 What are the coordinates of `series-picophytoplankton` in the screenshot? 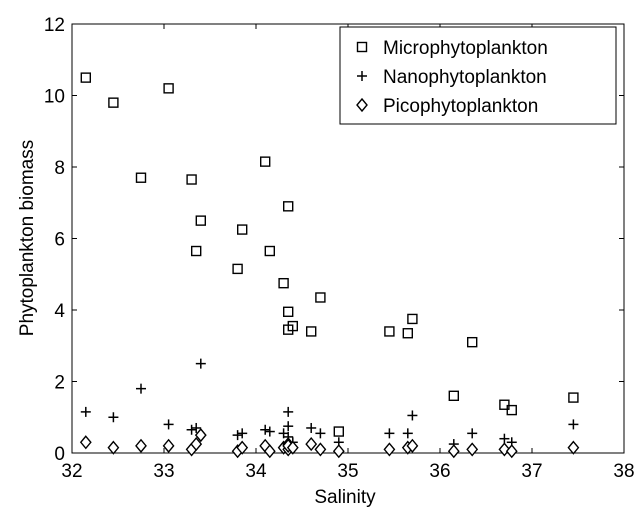 It's located at (329, 443).